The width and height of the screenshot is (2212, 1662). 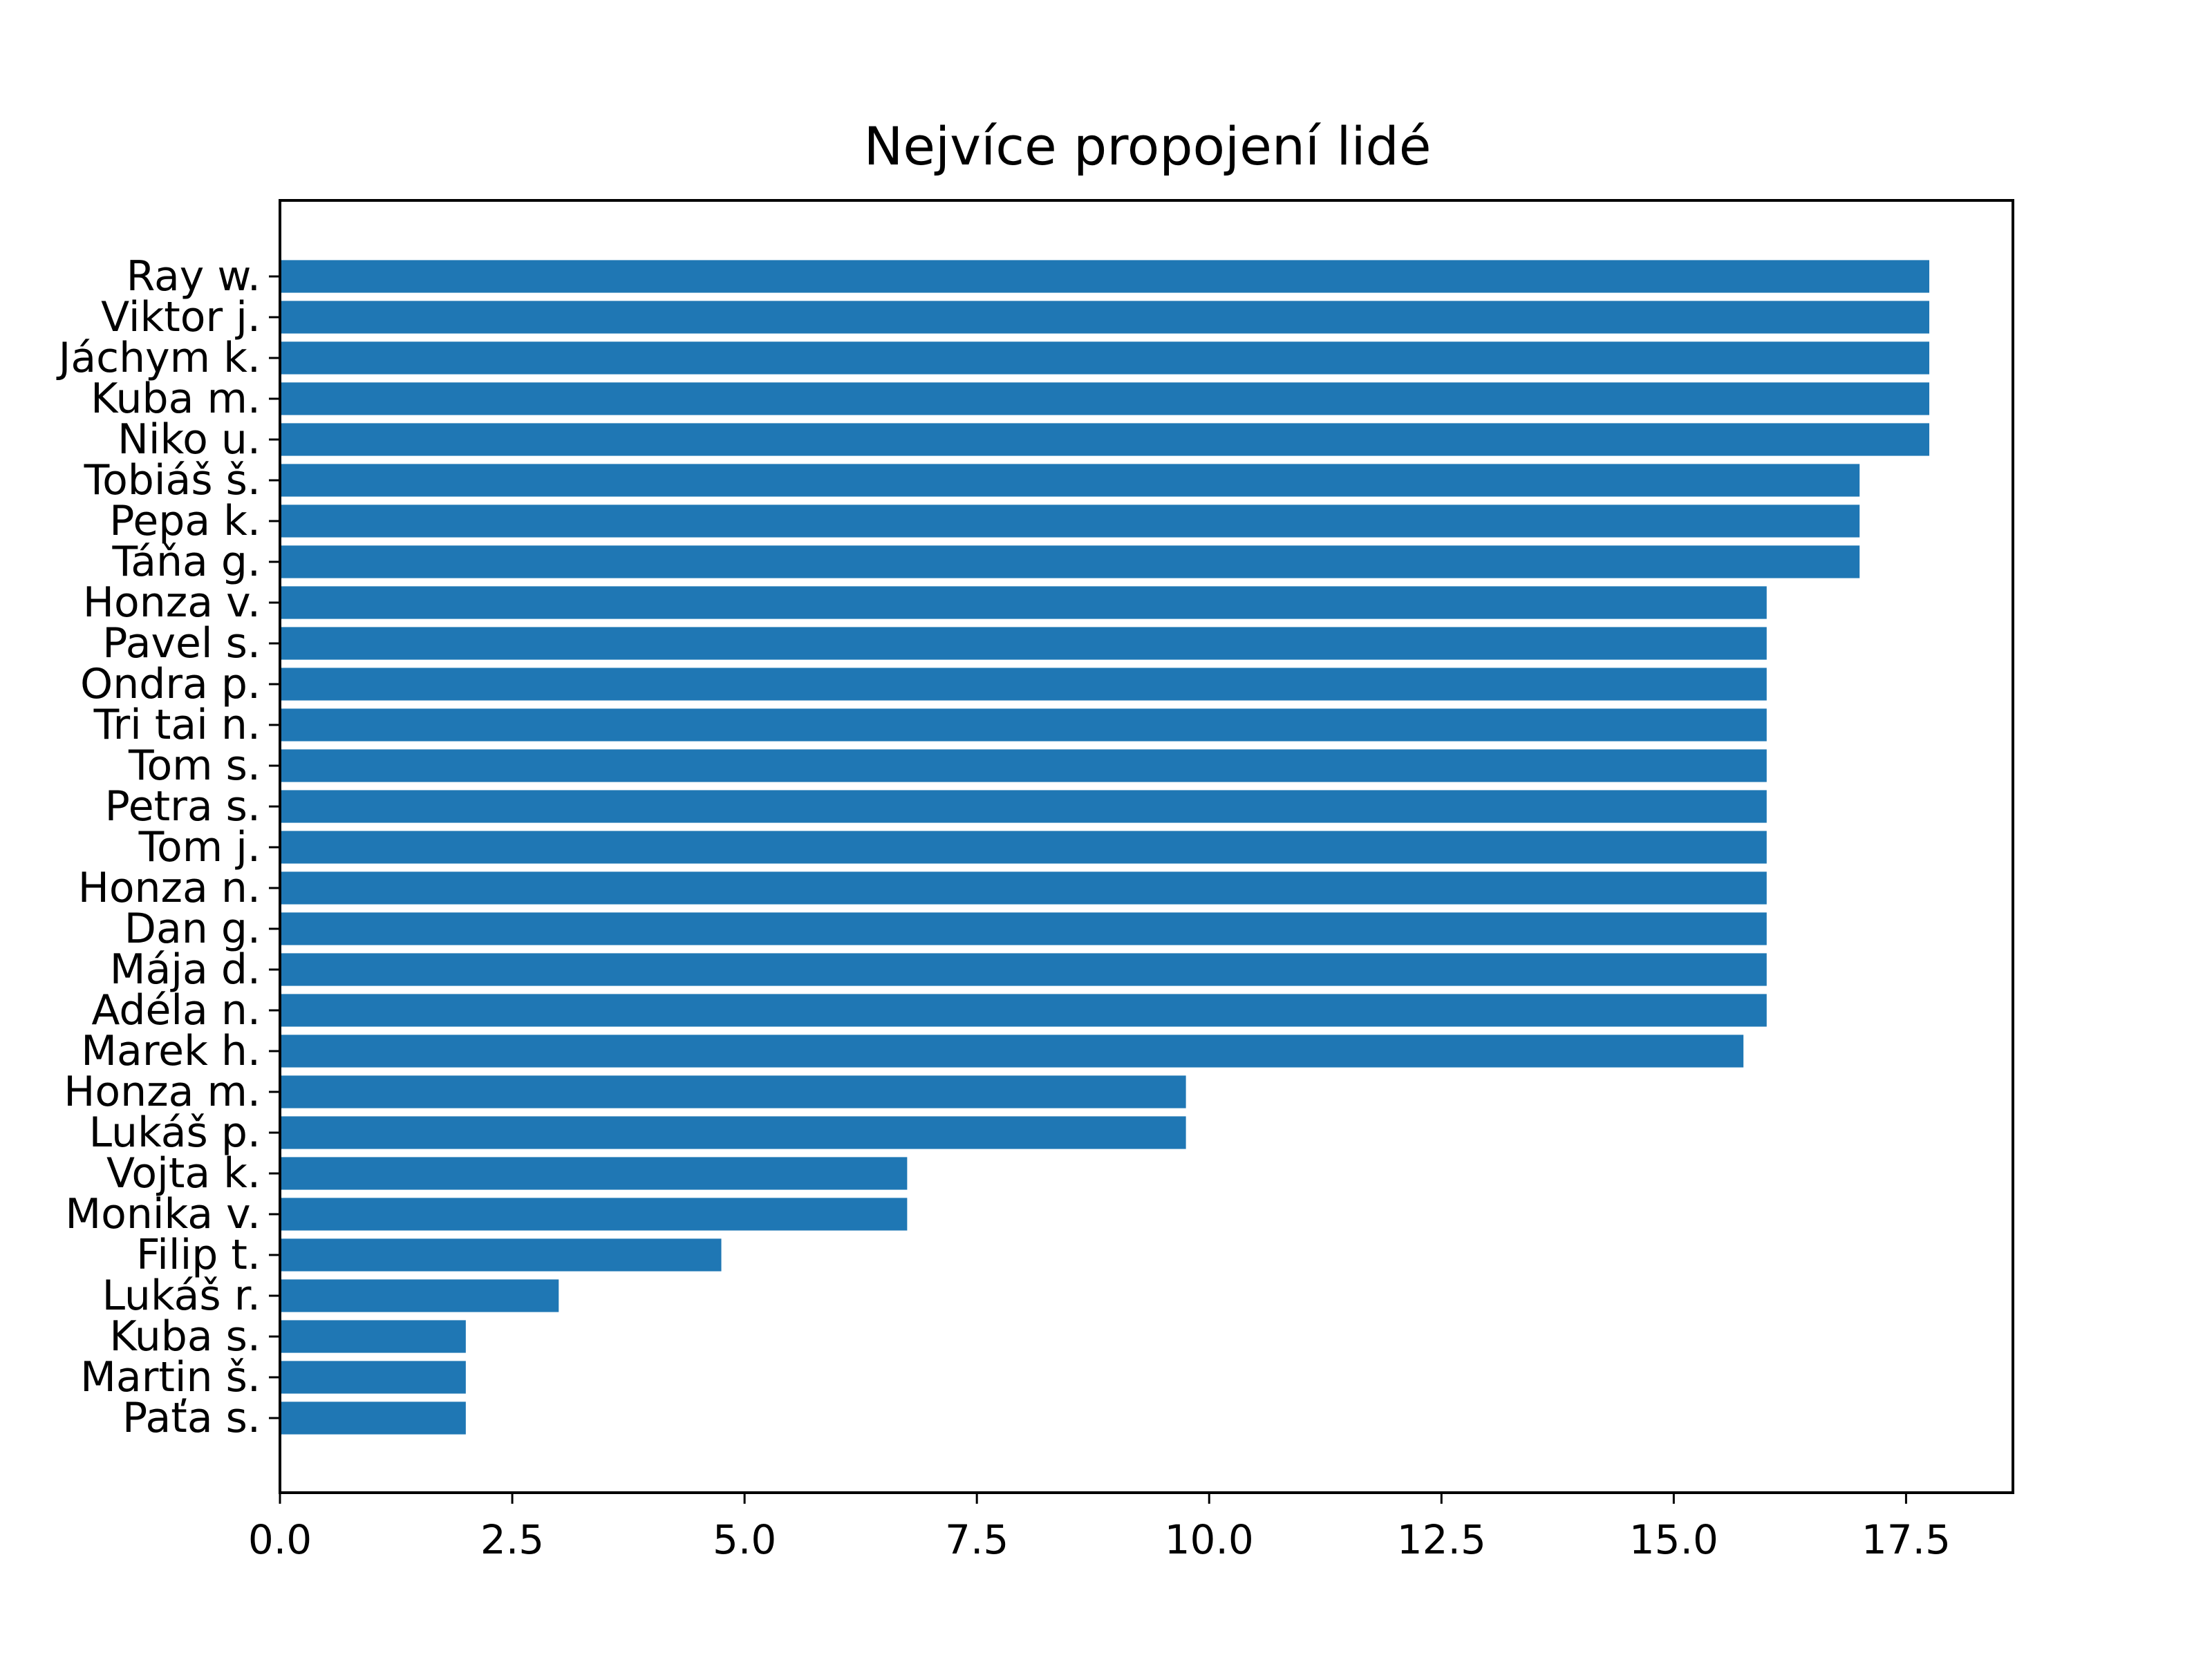 What do you see at coordinates (190, 439) in the screenshot?
I see `y-tick-label: Niko u.` at bounding box center [190, 439].